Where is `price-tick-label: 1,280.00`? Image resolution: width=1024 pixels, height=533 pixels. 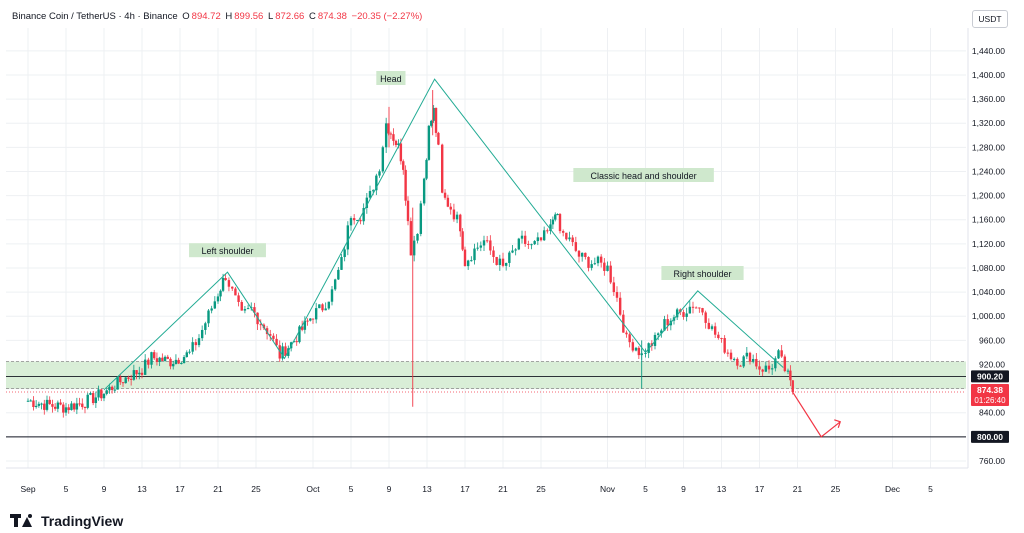 price-tick-label: 1,280.00 is located at coordinates (988, 147).